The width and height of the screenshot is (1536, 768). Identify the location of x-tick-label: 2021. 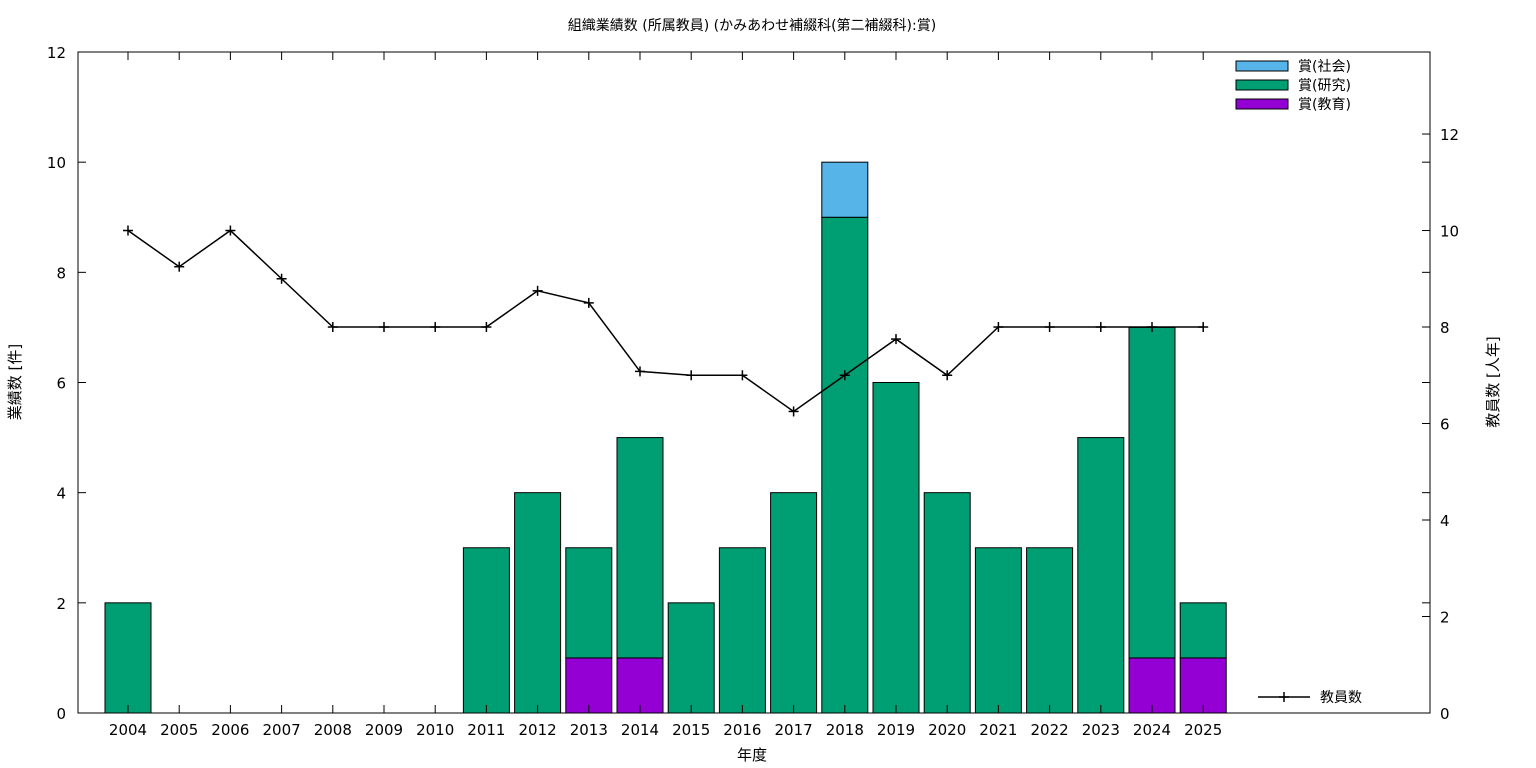
(998, 730).